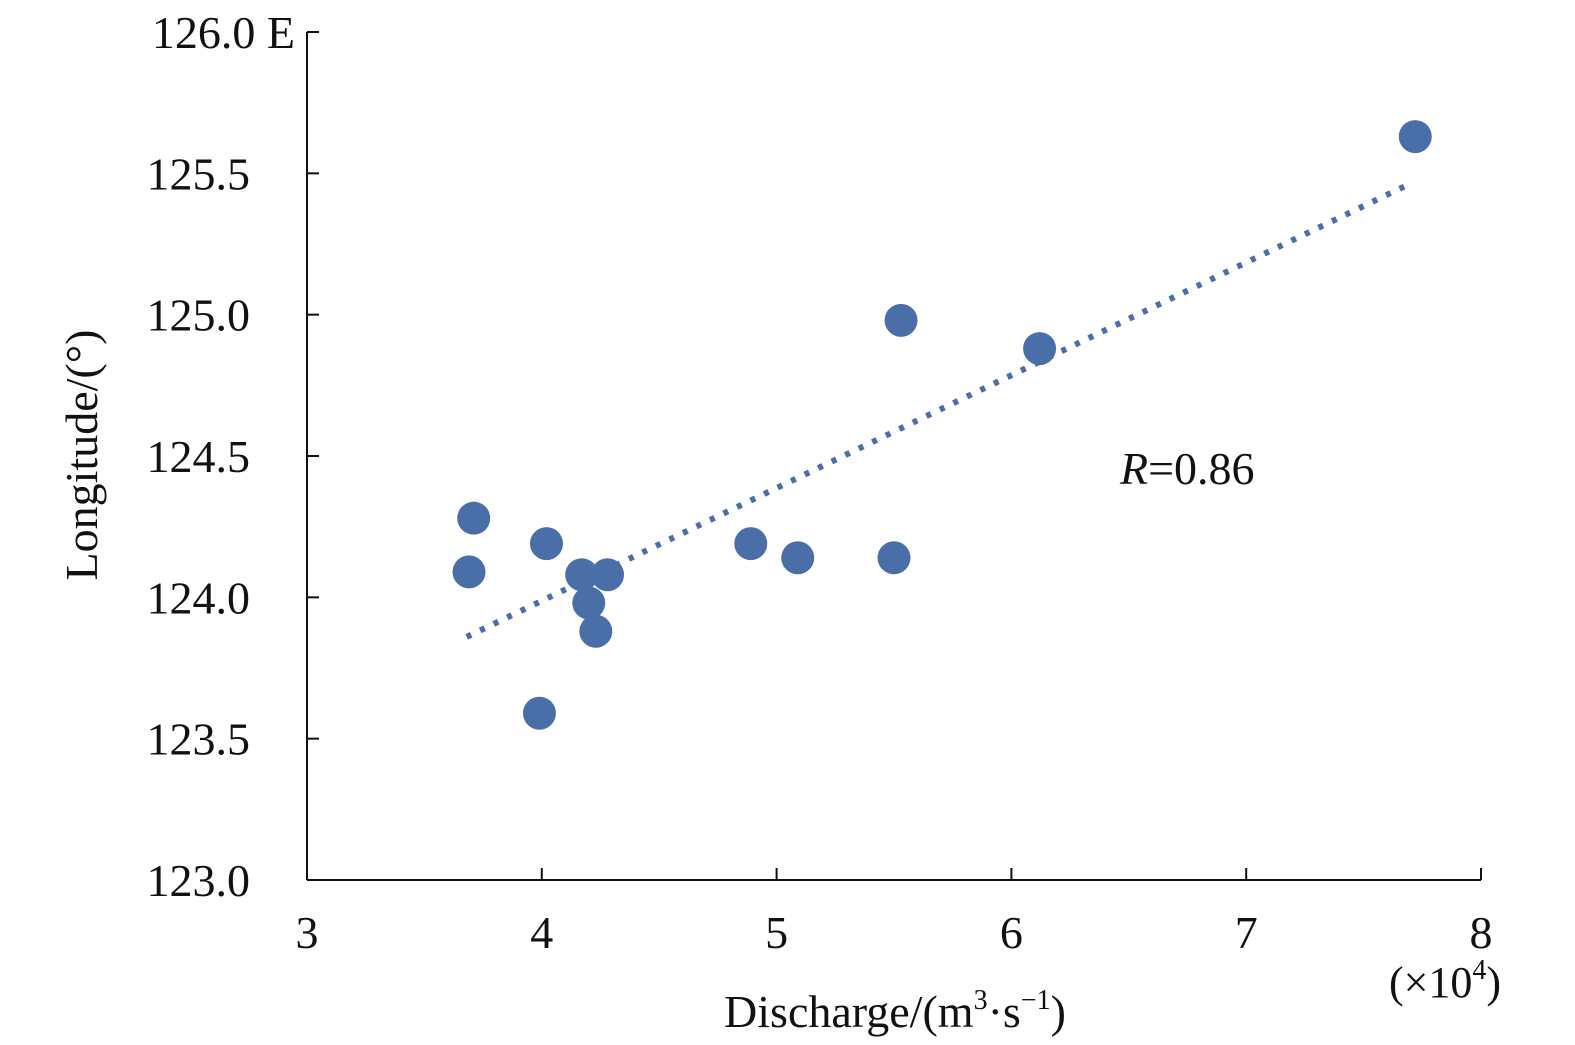 This screenshot has height=1045, width=1575. Describe the element at coordinates (1246, 932) in the screenshot. I see `x-tick-label: 7` at that location.